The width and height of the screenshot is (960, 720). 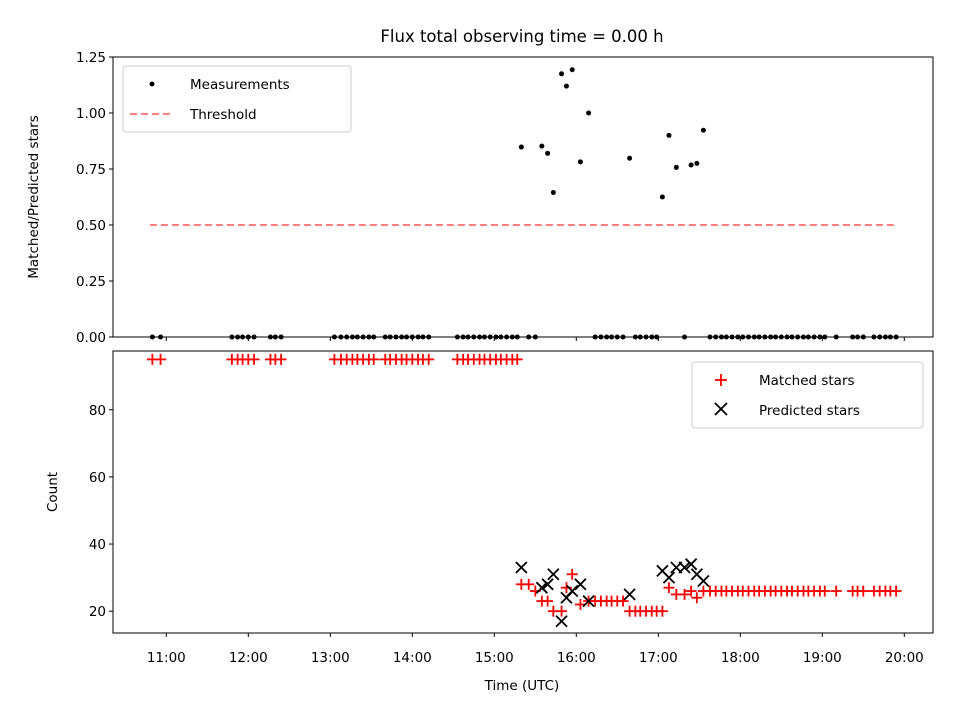 What do you see at coordinates (240, 85) in the screenshot?
I see `legend-measurements-label: Measurements` at bounding box center [240, 85].